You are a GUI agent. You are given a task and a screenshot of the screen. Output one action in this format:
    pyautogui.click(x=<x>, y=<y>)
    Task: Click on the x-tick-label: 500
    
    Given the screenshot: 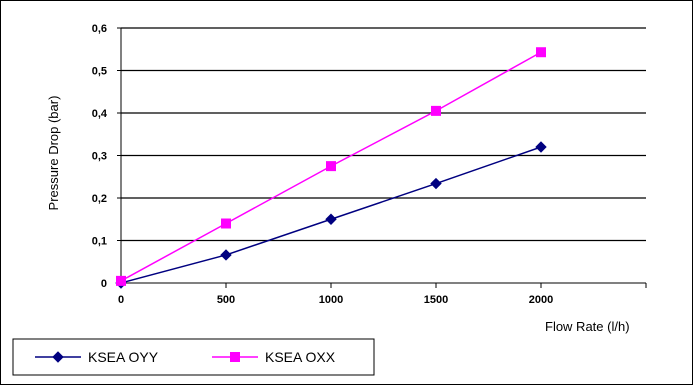 What is the action you would take?
    pyautogui.click(x=226, y=300)
    